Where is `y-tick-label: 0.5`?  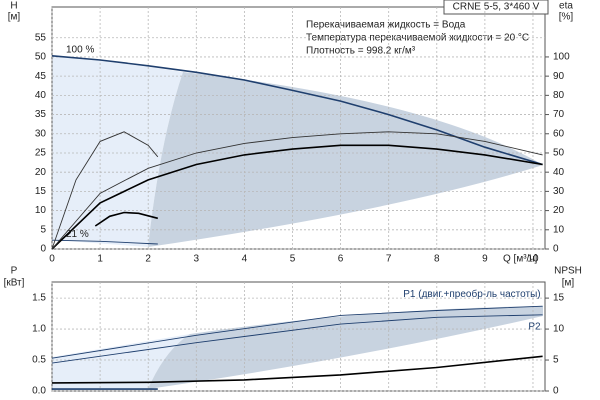 y-tick-label: 0.5 is located at coordinates (39, 360).